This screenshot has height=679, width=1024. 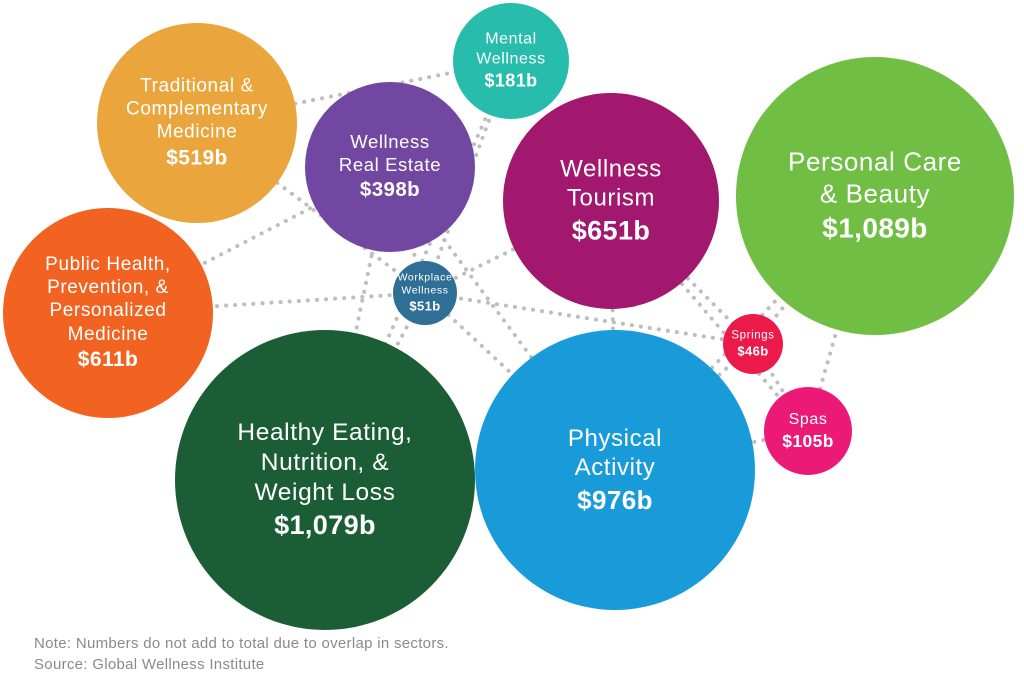 I want to click on bubble-wellness-real-estate, so click(x=390, y=167).